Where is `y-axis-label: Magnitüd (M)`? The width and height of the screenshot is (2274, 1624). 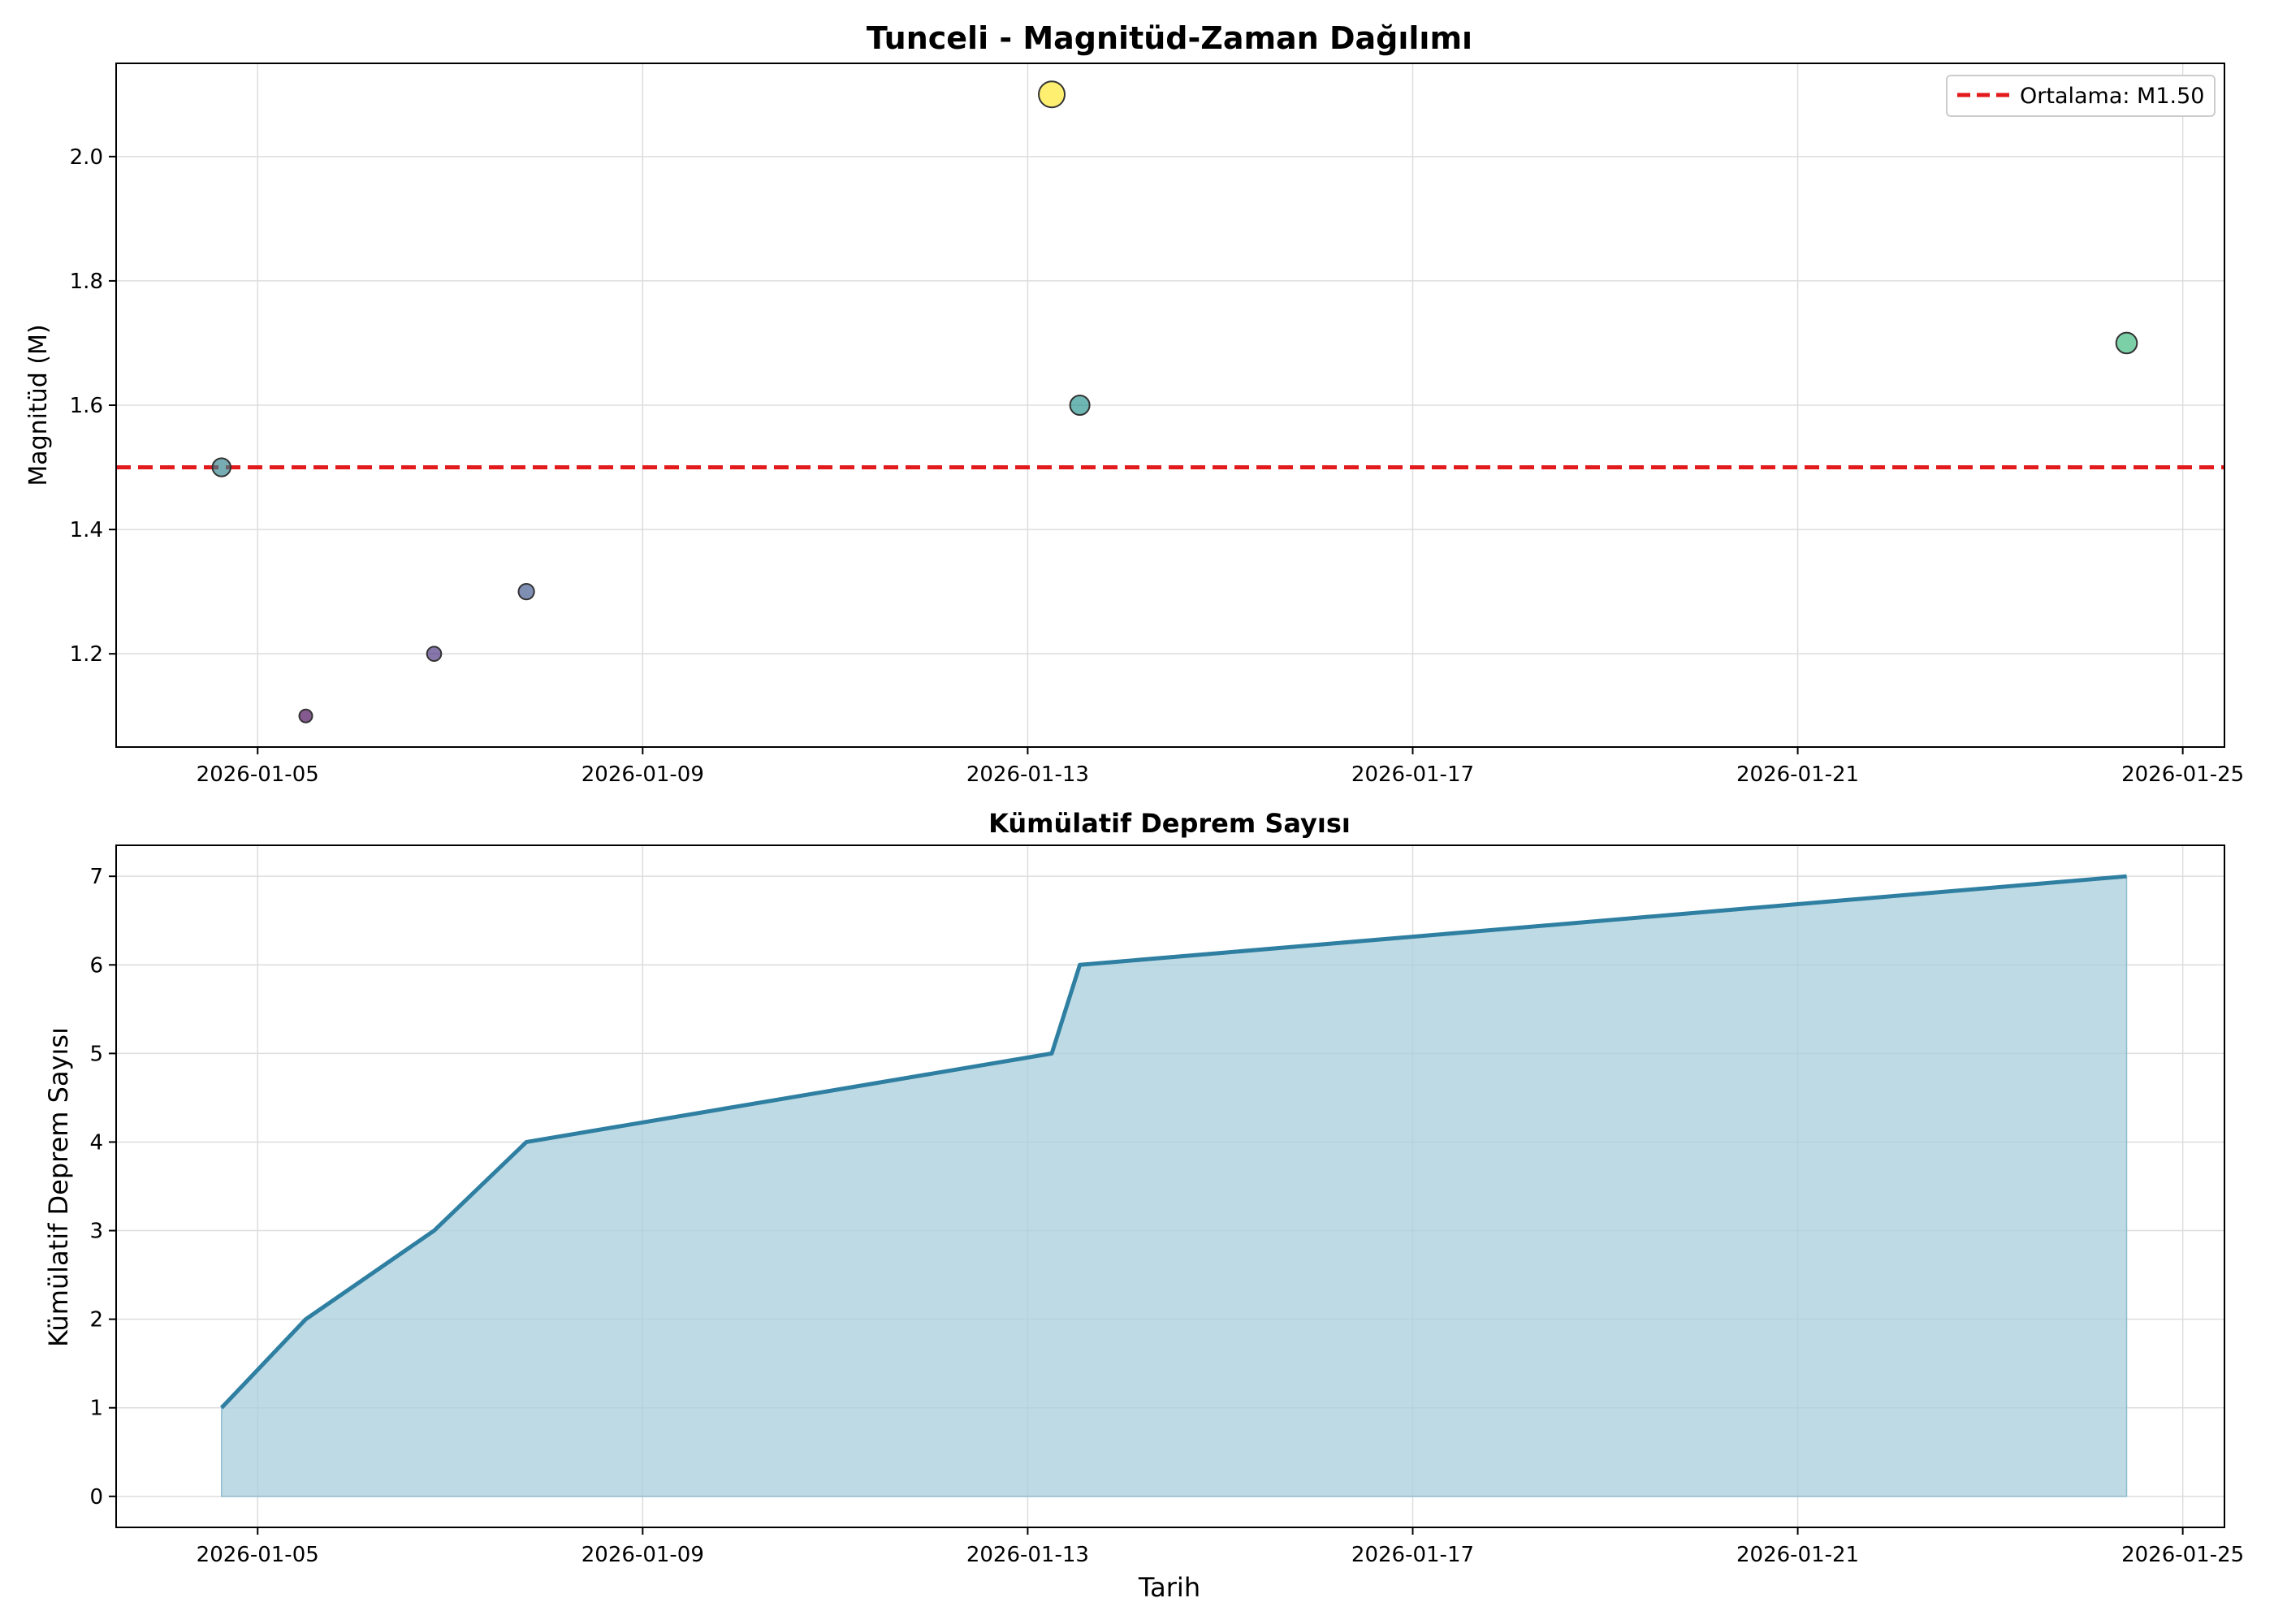
y-axis-label: Magnitüd (M) is located at coordinates (38, 405).